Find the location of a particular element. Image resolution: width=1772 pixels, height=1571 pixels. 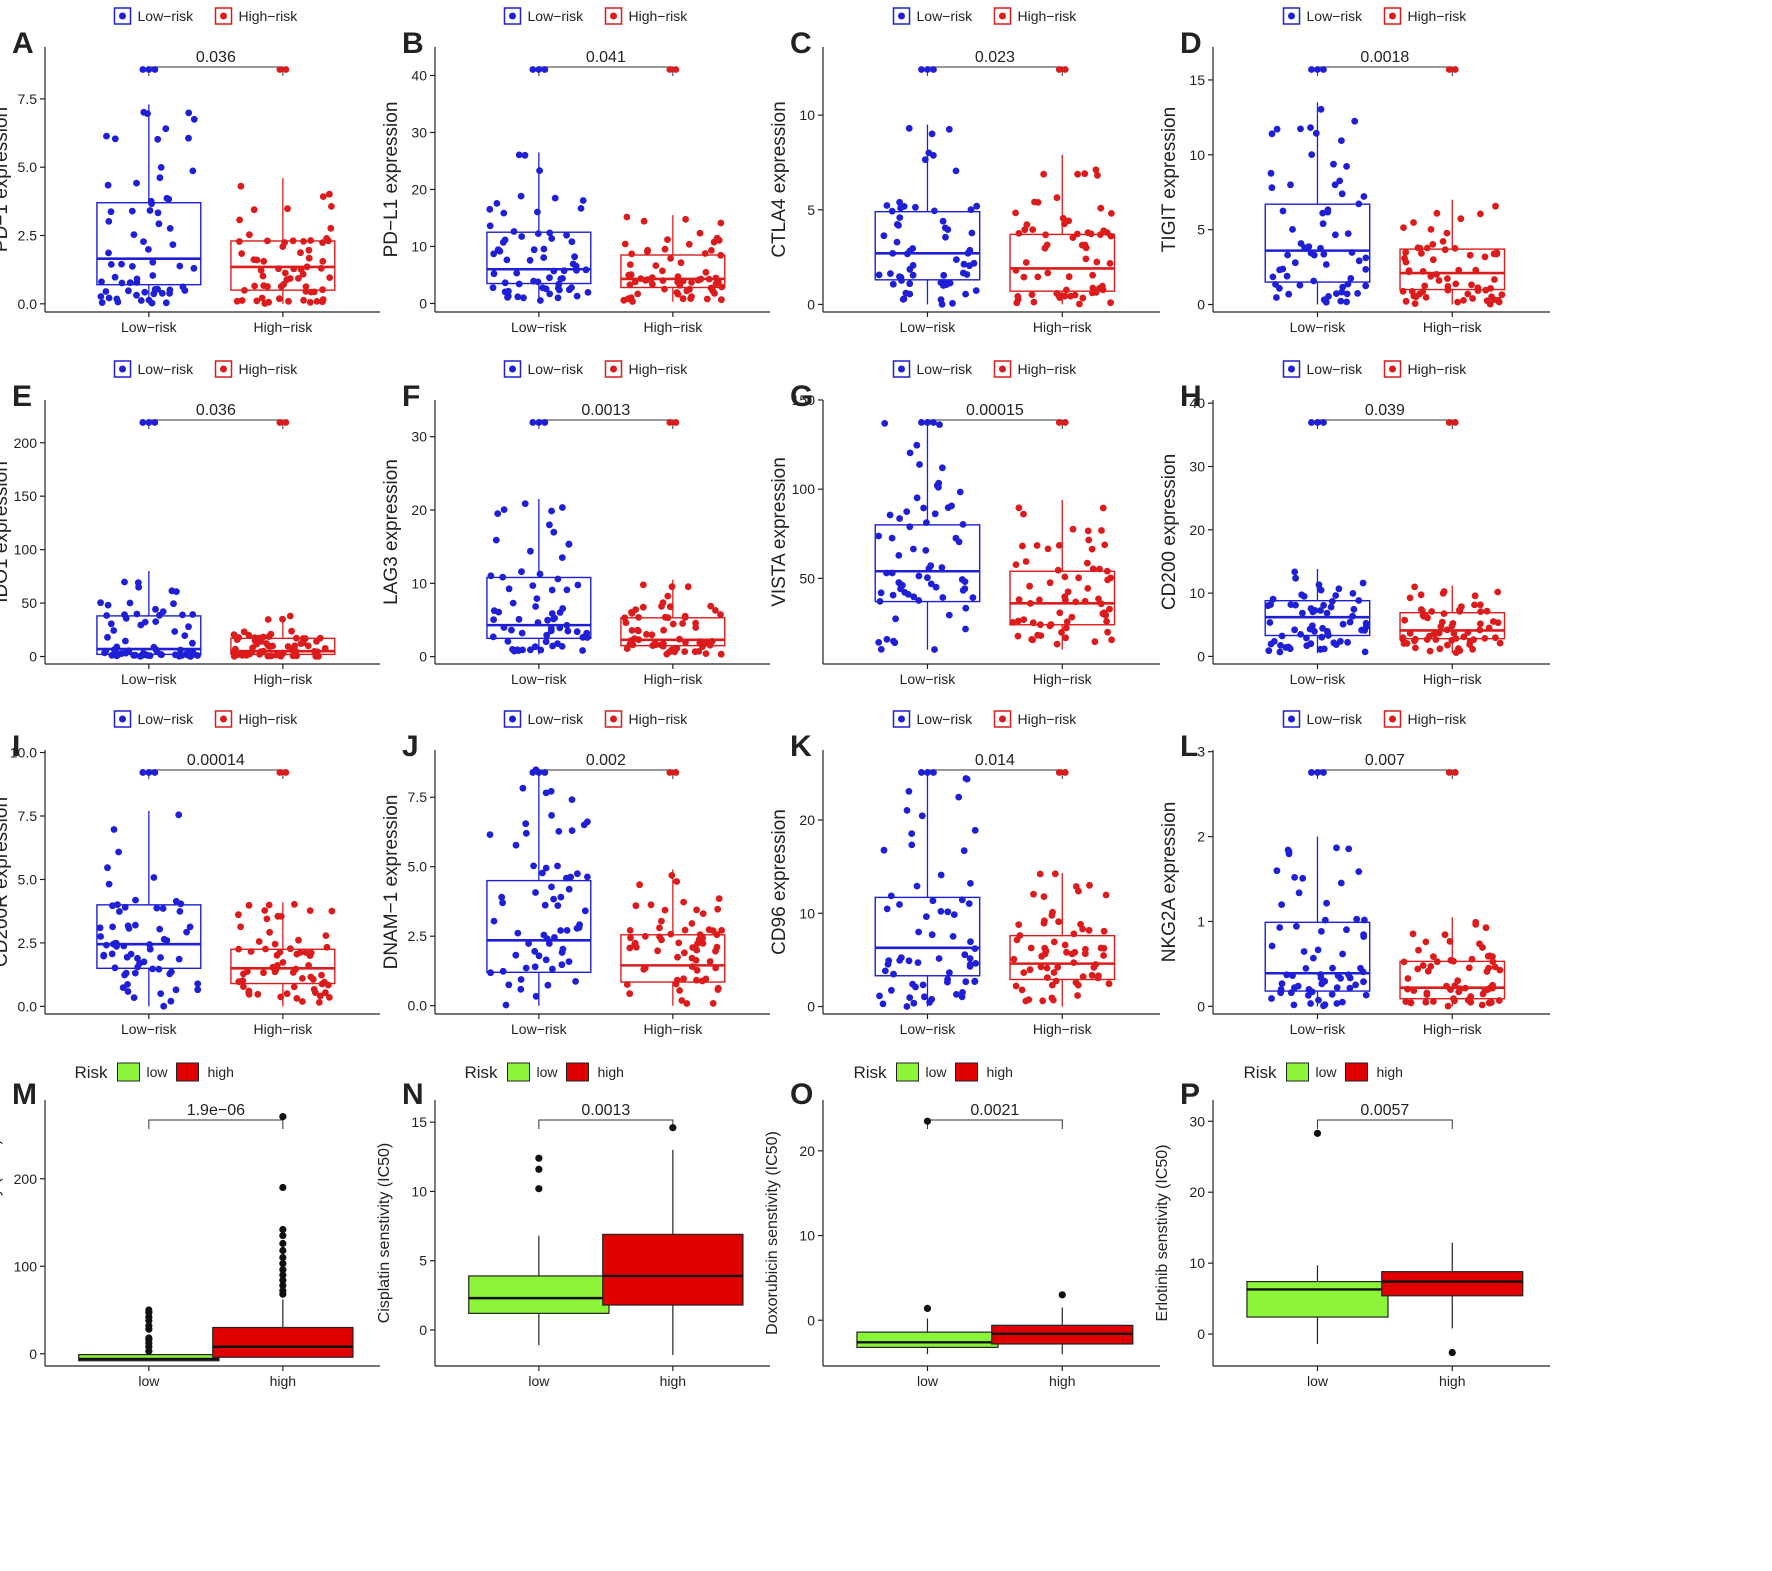

legend-dot-high-risk is located at coordinates (1002, 369).